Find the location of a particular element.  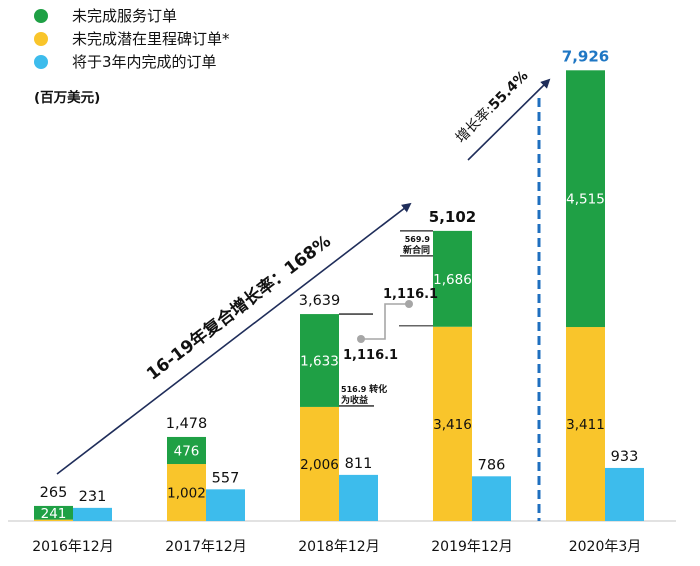

new-contracts-label: 新合同 is located at coordinates (416, 250).